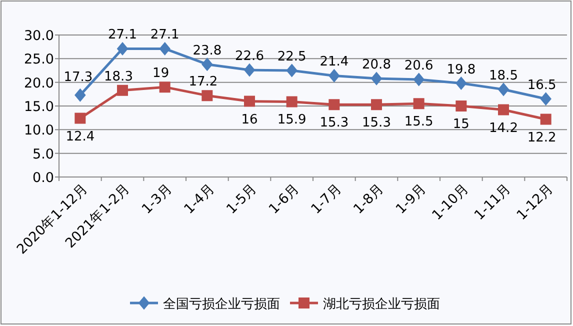 The image size is (573, 326). Describe the element at coordinates (199, 199) in the screenshot. I see `x-tick-label: 1-4月` at that location.